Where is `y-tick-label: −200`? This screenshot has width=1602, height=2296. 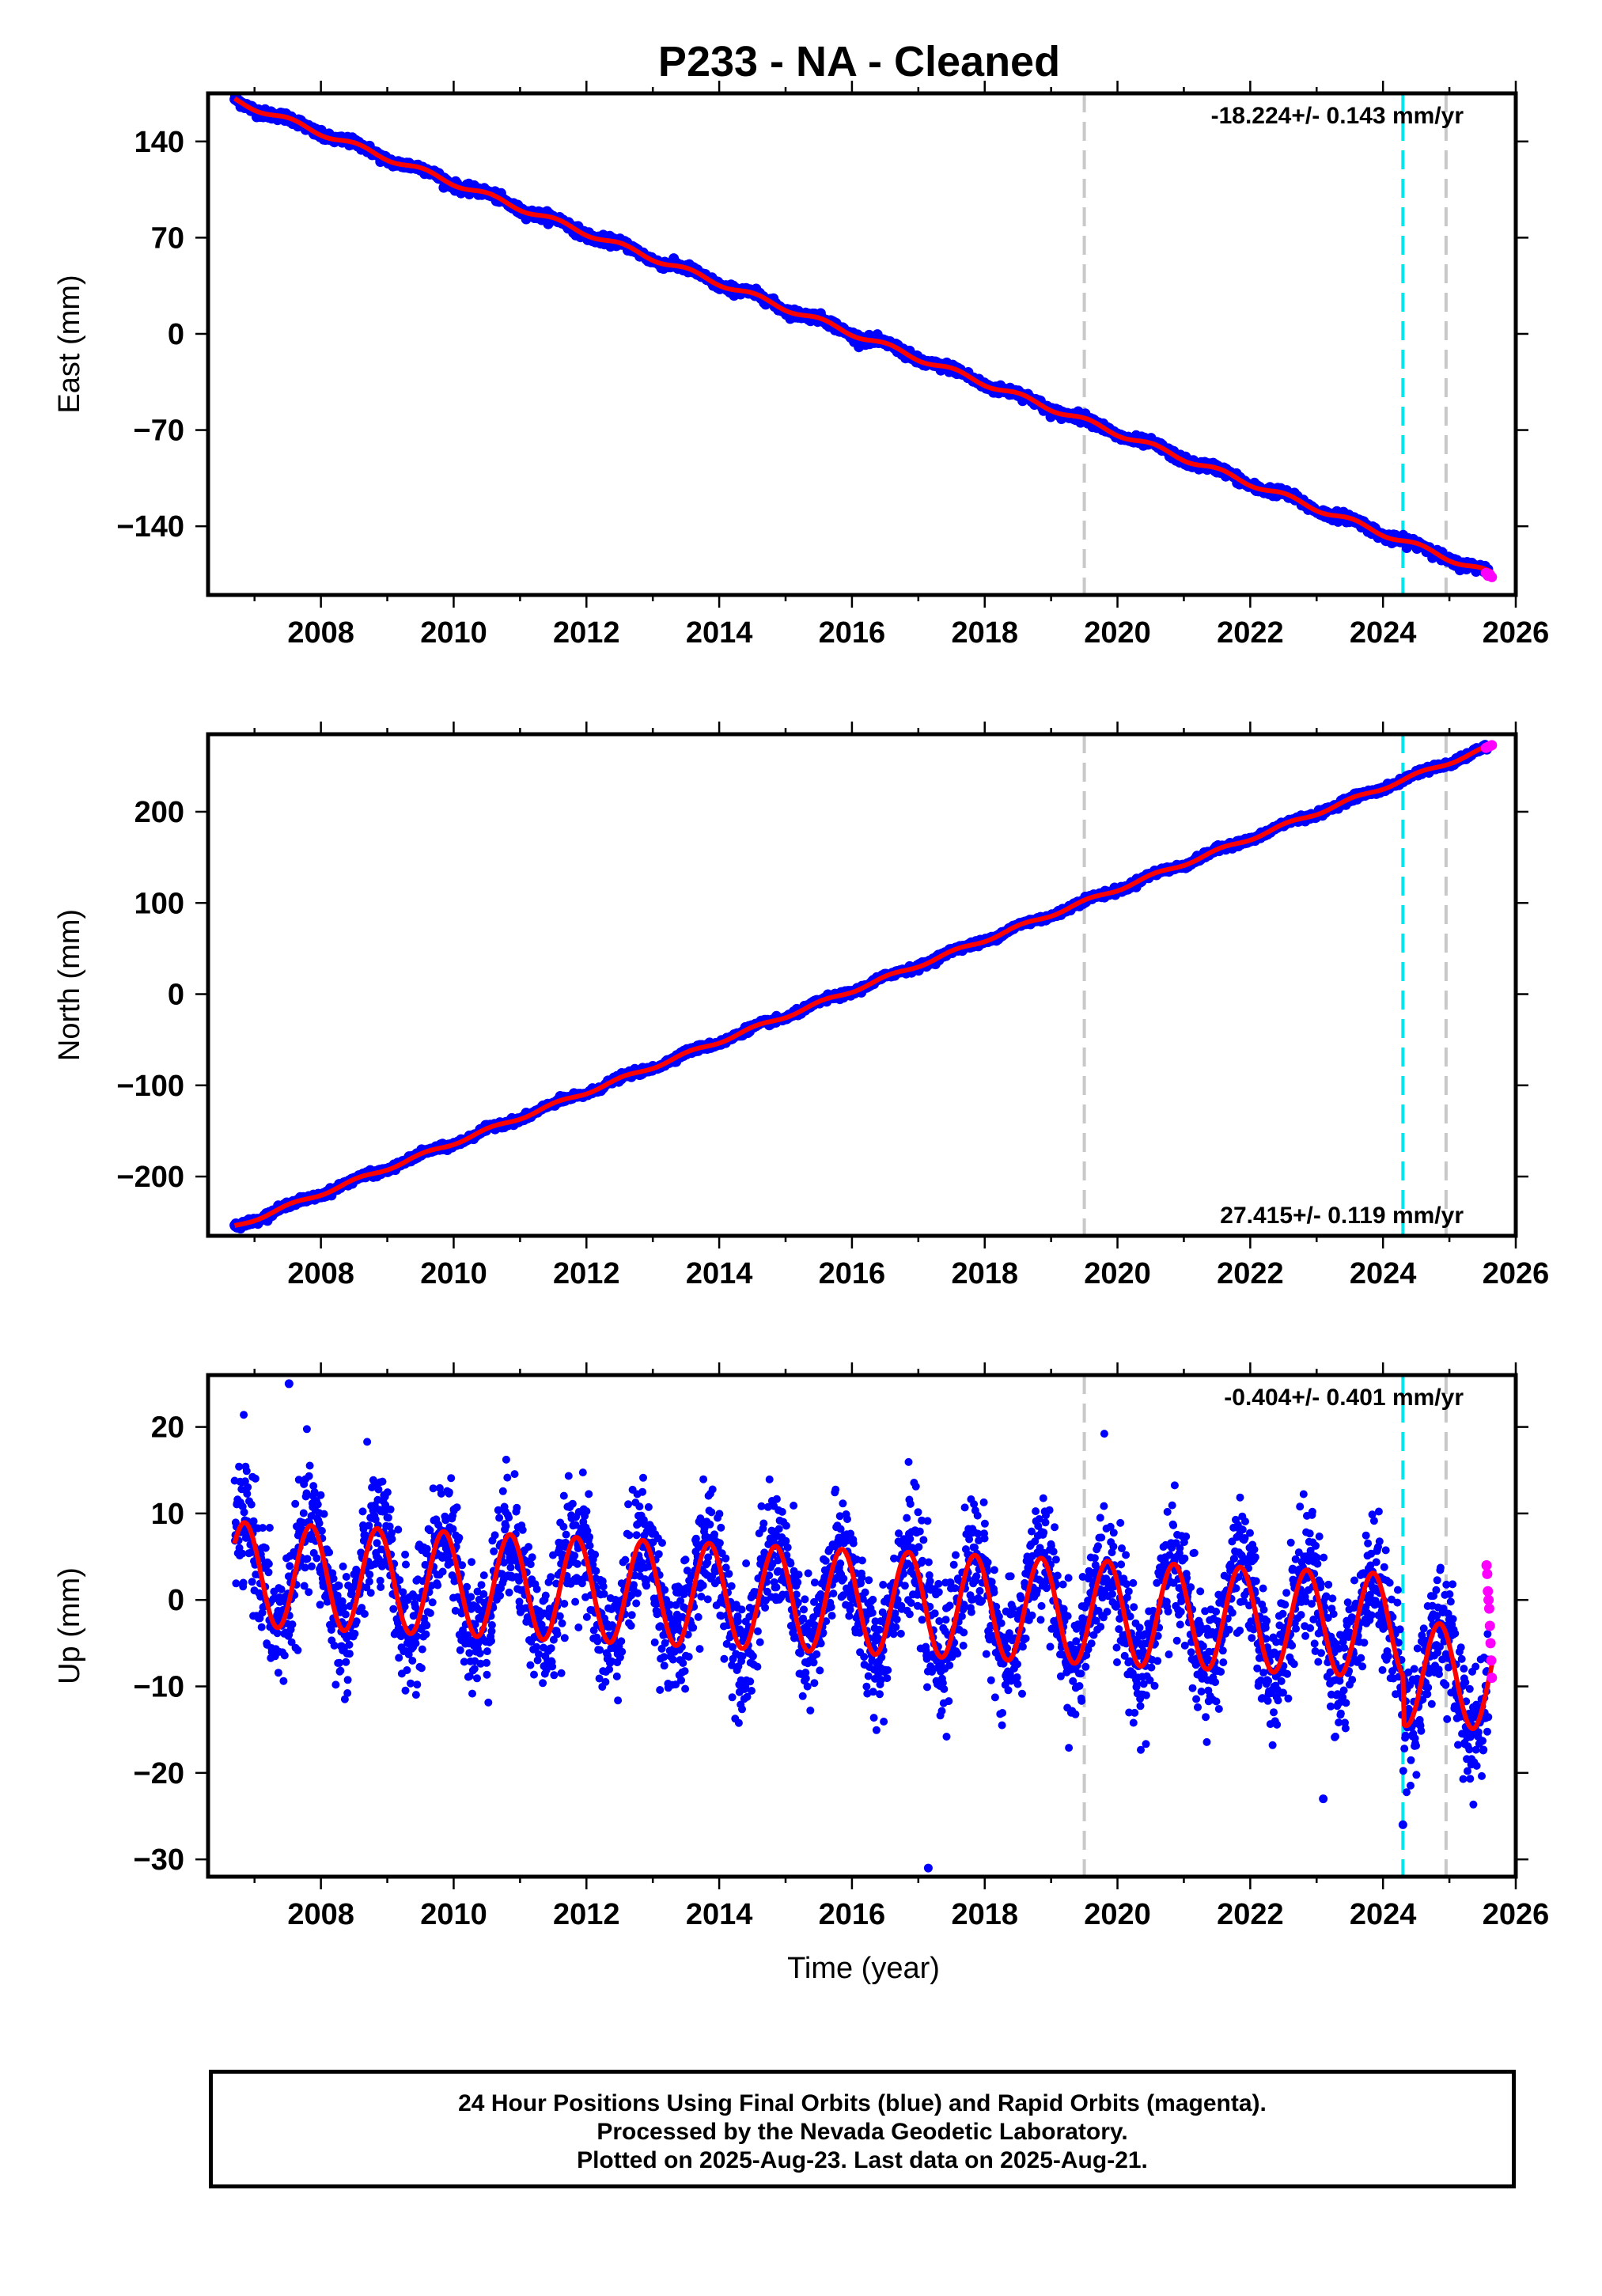
y-tick-label: −200 is located at coordinates (150, 1177).